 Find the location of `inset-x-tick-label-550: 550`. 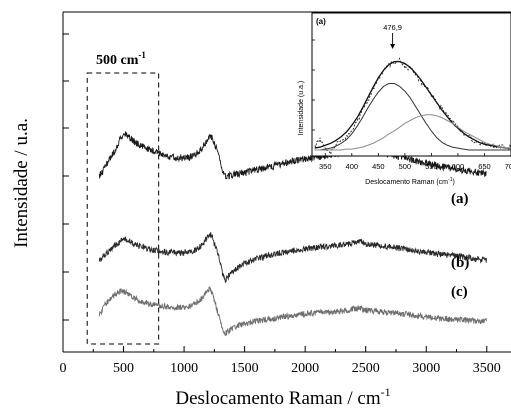

inset-x-tick-label-550: 550 is located at coordinates (431, 166).